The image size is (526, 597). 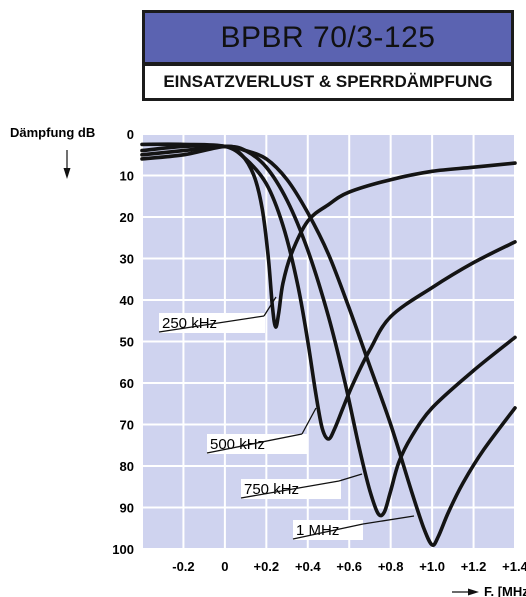 What do you see at coordinates (67, 164) in the screenshot?
I see `y-axis-arrow` at bounding box center [67, 164].